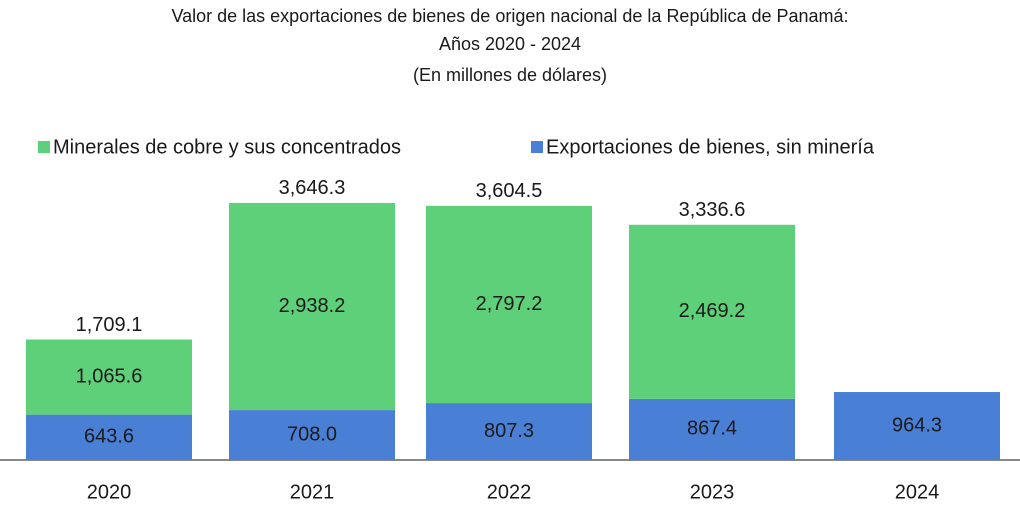  Describe the element at coordinates (312, 492) in the screenshot. I see `x-tick-label: 2021` at that location.